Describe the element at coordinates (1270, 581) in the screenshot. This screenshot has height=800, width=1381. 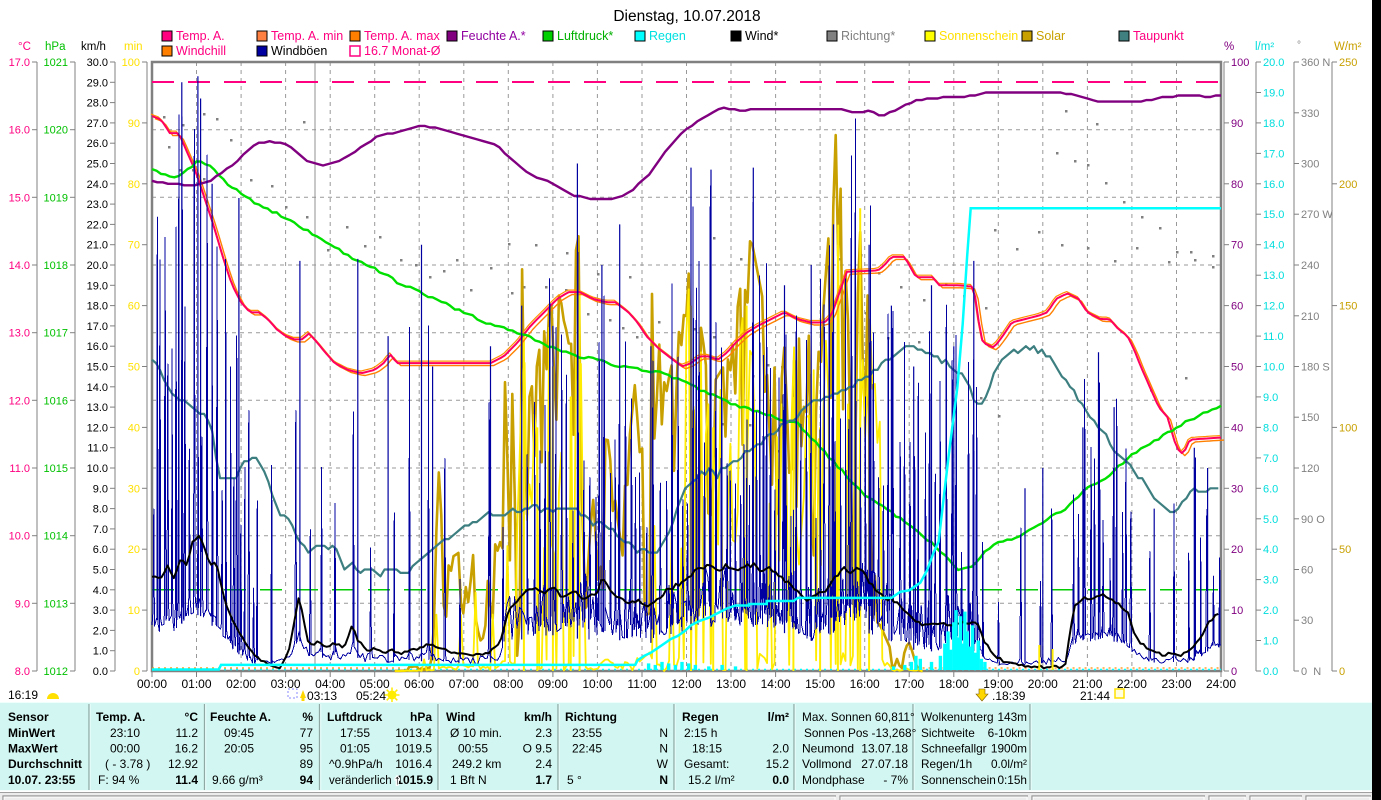
I see `svg-text: 3.0` at that location.